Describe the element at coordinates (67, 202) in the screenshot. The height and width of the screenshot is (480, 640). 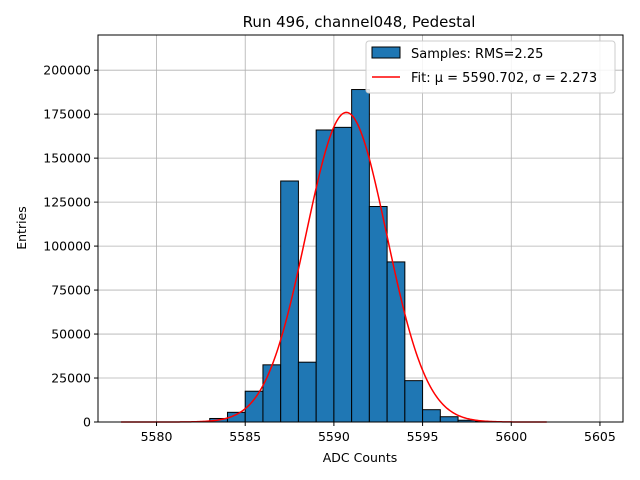
I see `y-tick-label: 125000` at that location.